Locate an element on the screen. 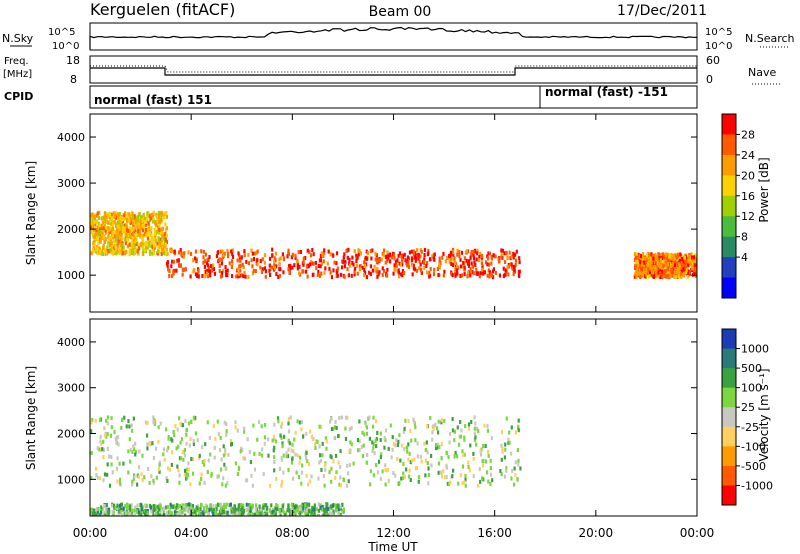 The width and height of the screenshot is (800, 554). x-tick-label: 16:00 is located at coordinates (494, 533).